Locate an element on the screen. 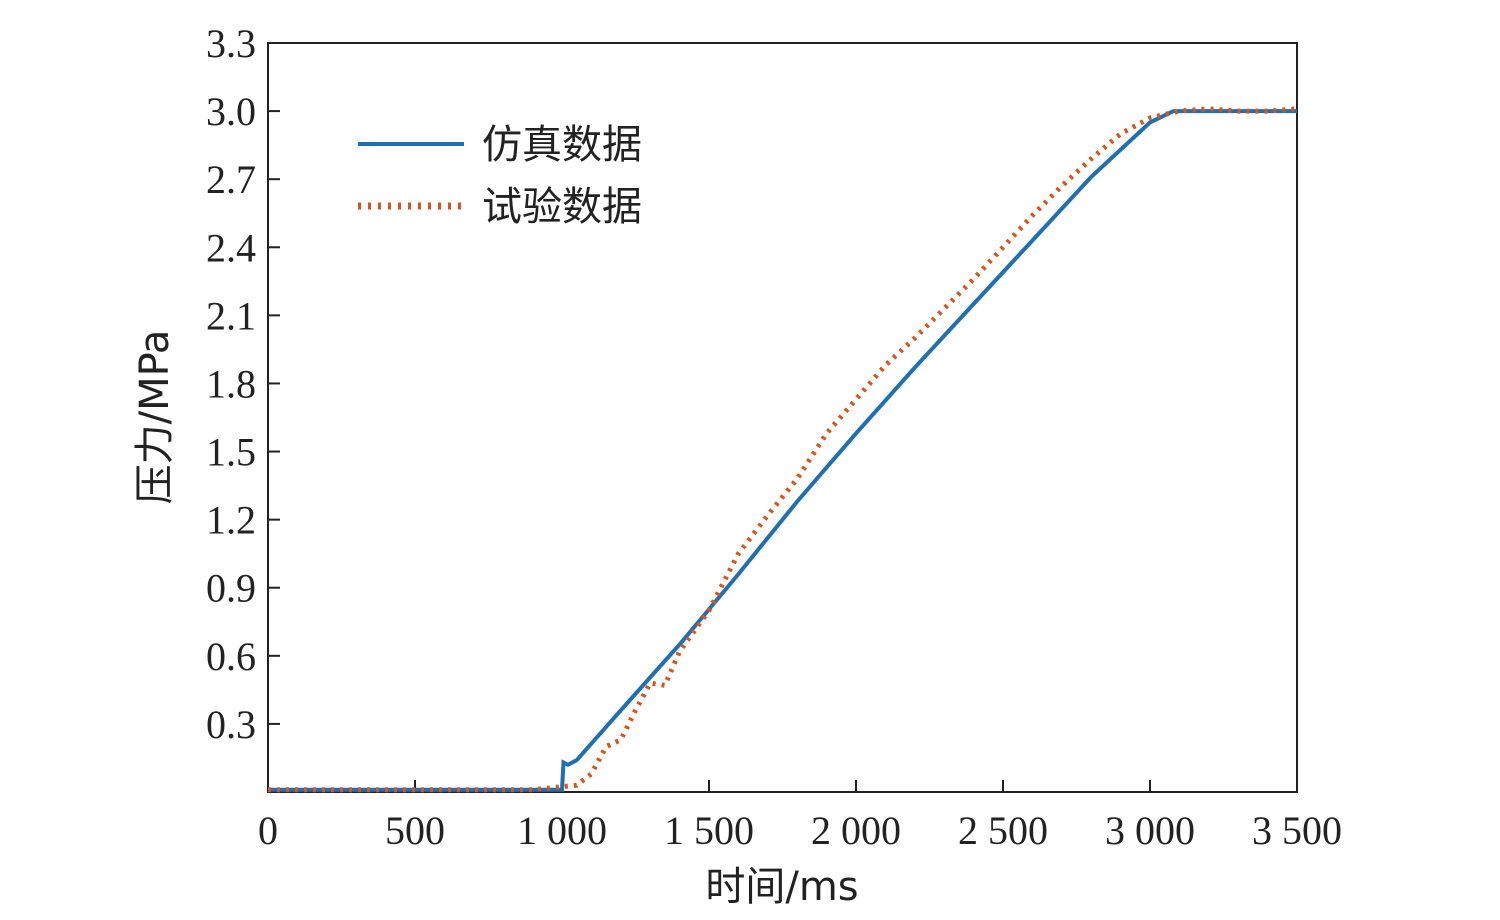 Image resolution: width=1500 pixels, height=920 pixels. x-axis-title: 时间/ms is located at coordinates (781, 887).